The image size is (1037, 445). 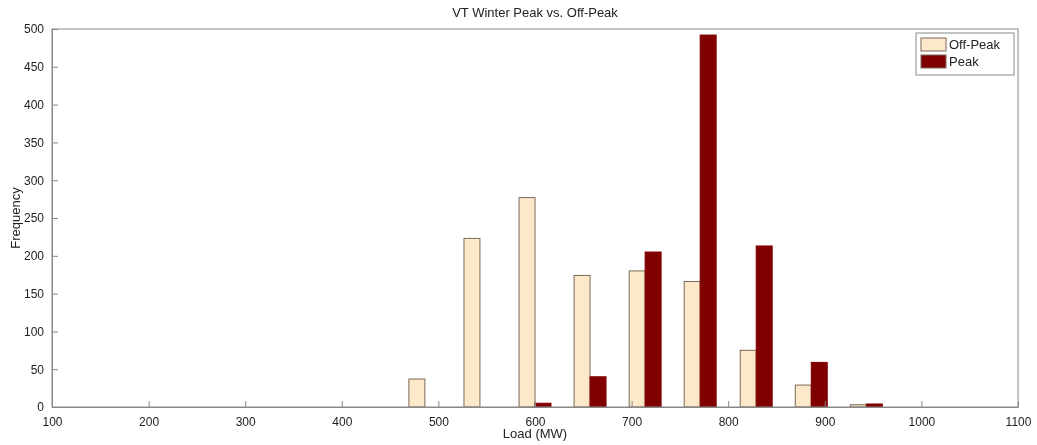 What do you see at coordinates (922, 421) in the screenshot?
I see `x-tick-label: 1000` at bounding box center [922, 421].